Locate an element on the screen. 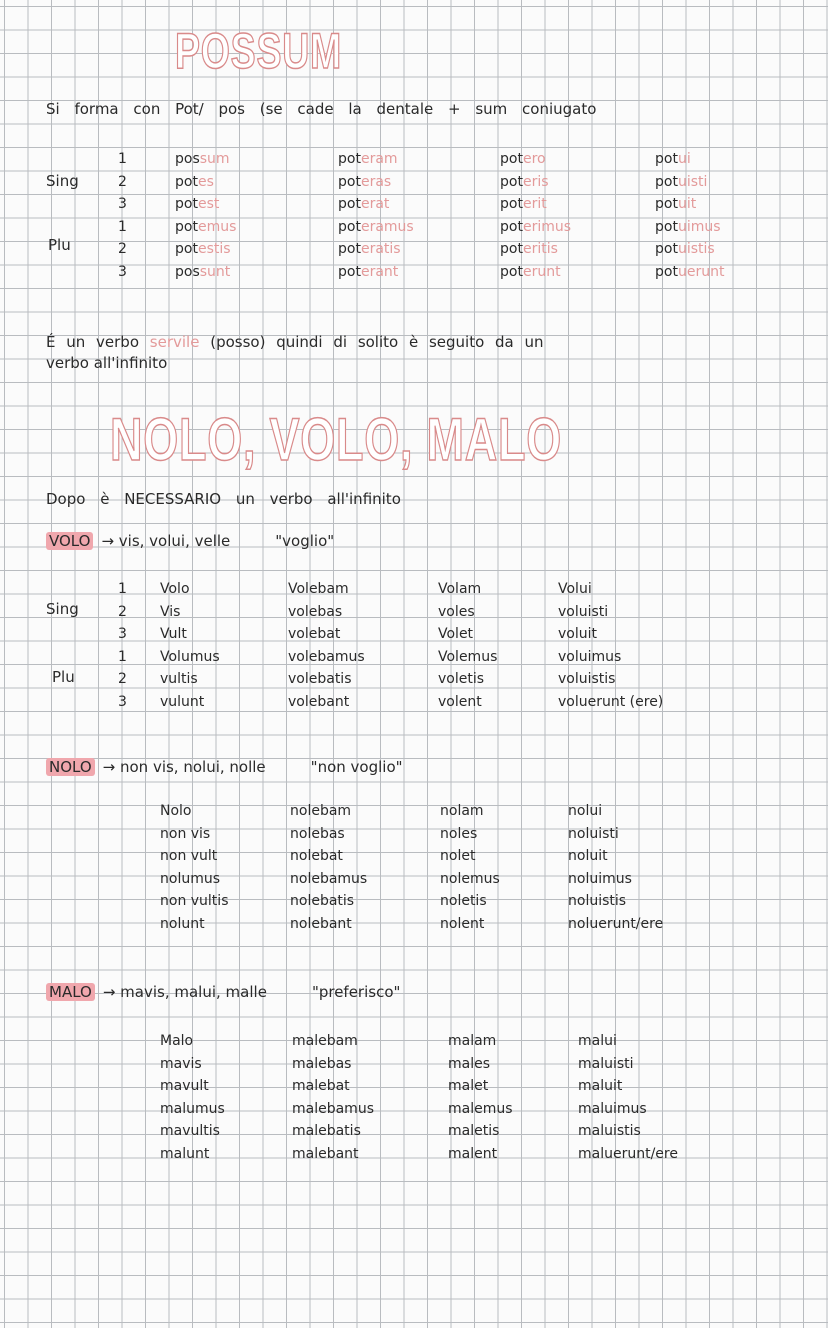 Image resolution: width=828 pixels, height=1328 pixels. verb-ending: ero is located at coordinates (534, 159).